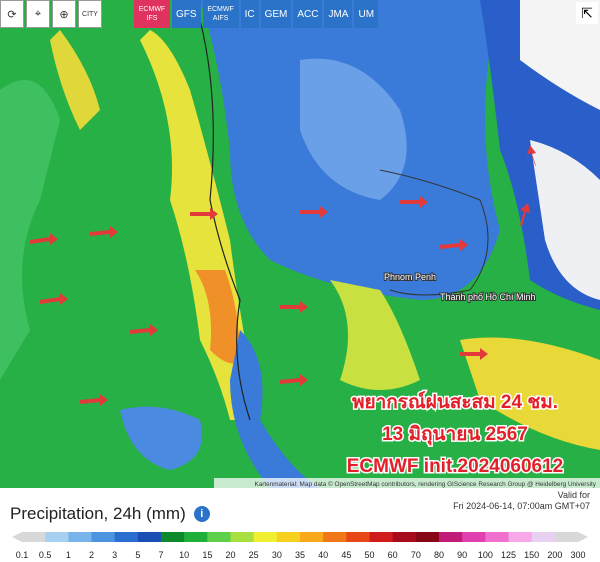 The image size is (600, 562). Describe the element at coordinates (531, 555) in the screenshot. I see `colorbar-label: 150` at that location.